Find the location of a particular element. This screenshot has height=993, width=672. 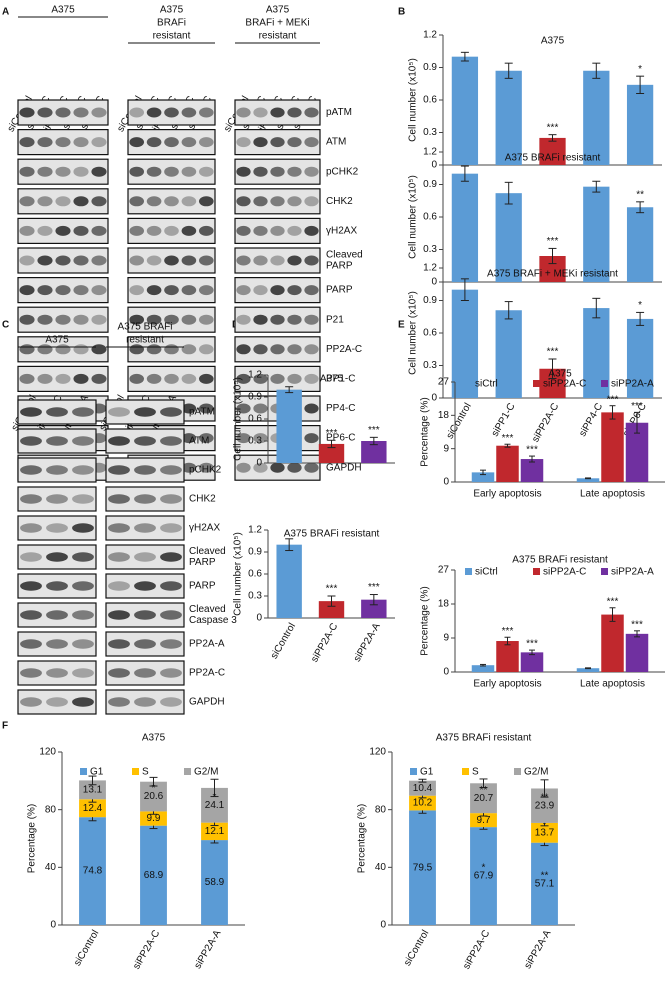

blot-group-title: A375 is located at coordinates (57, 340).